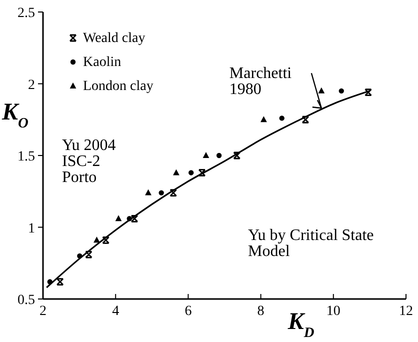 The width and height of the screenshot is (418, 342). I want to click on x-tick-label: 8, so click(260, 311).